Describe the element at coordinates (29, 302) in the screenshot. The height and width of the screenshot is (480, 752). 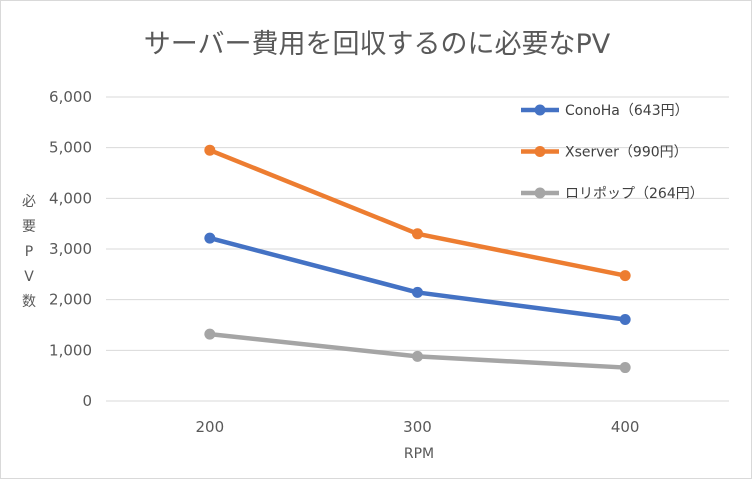
I see `y-axis-label-char: 数` at that location.